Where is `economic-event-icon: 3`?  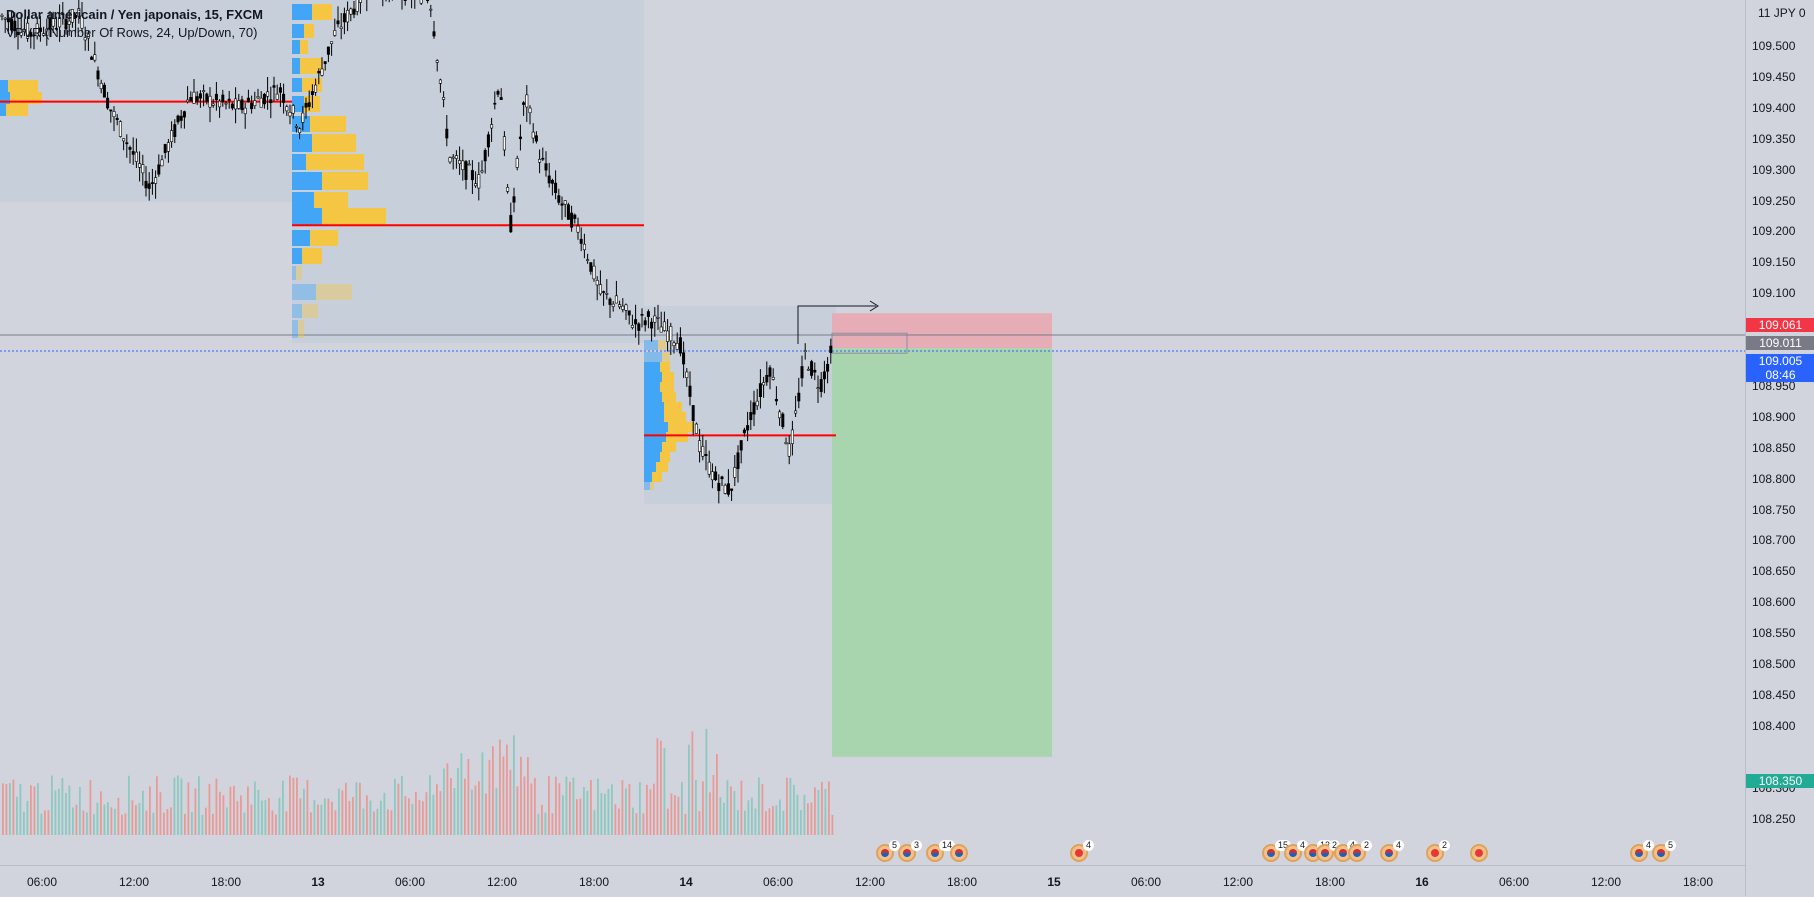
economic-event-icon: 3 is located at coordinates (910, 851).